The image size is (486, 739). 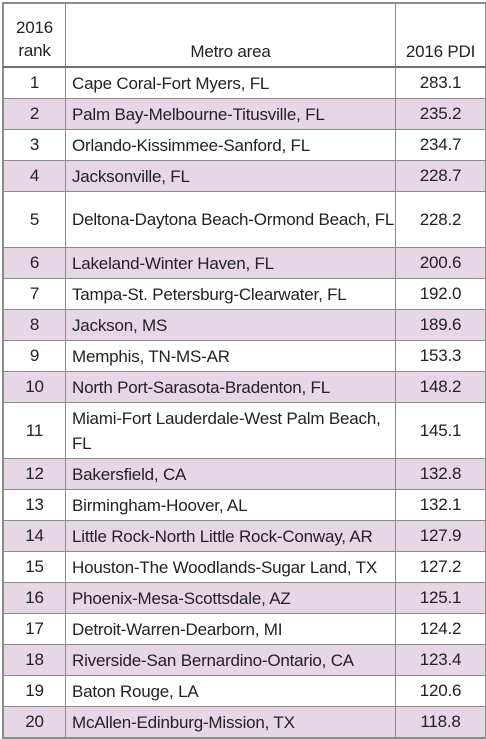 I want to click on rank-cell: 11, so click(x=34, y=430).